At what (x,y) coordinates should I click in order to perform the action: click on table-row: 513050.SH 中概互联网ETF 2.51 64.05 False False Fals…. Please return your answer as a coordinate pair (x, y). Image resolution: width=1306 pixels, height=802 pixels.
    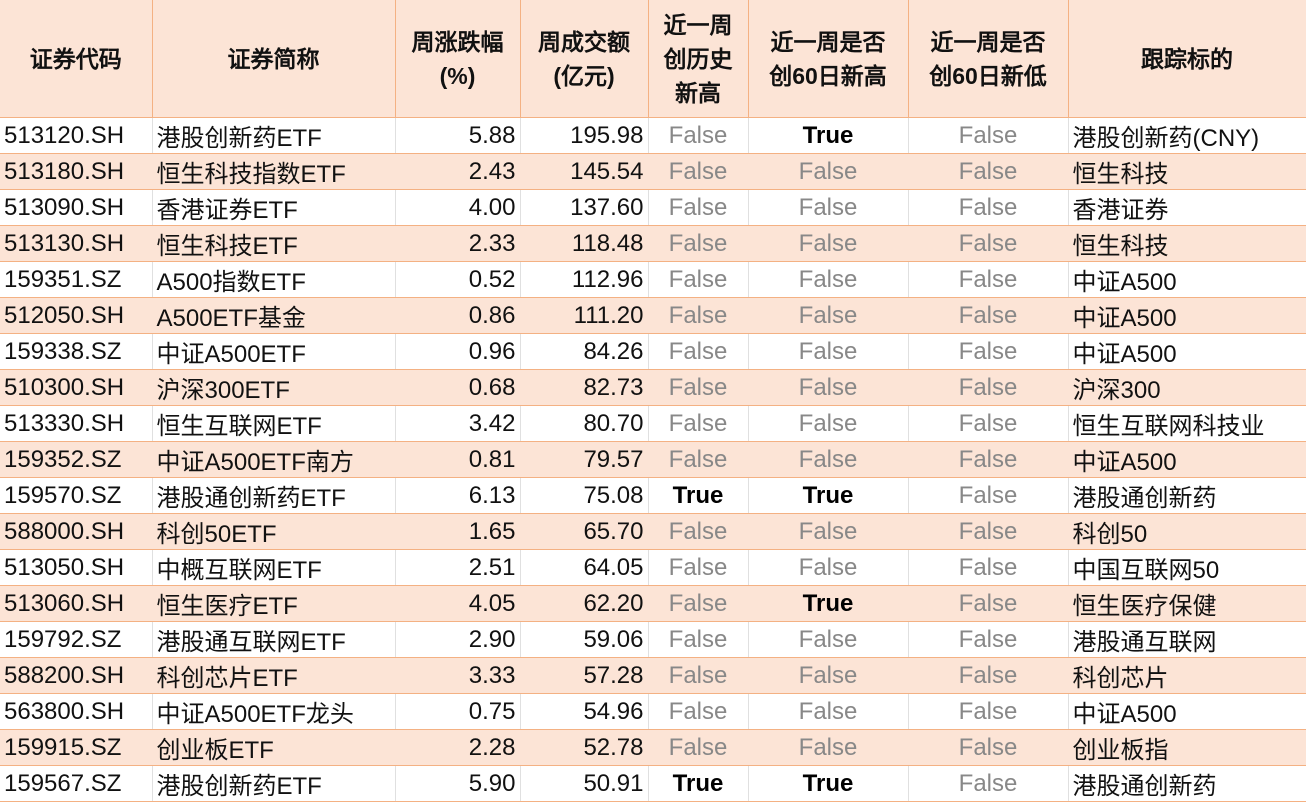
    Looking at the image, I should click on (653, 567).